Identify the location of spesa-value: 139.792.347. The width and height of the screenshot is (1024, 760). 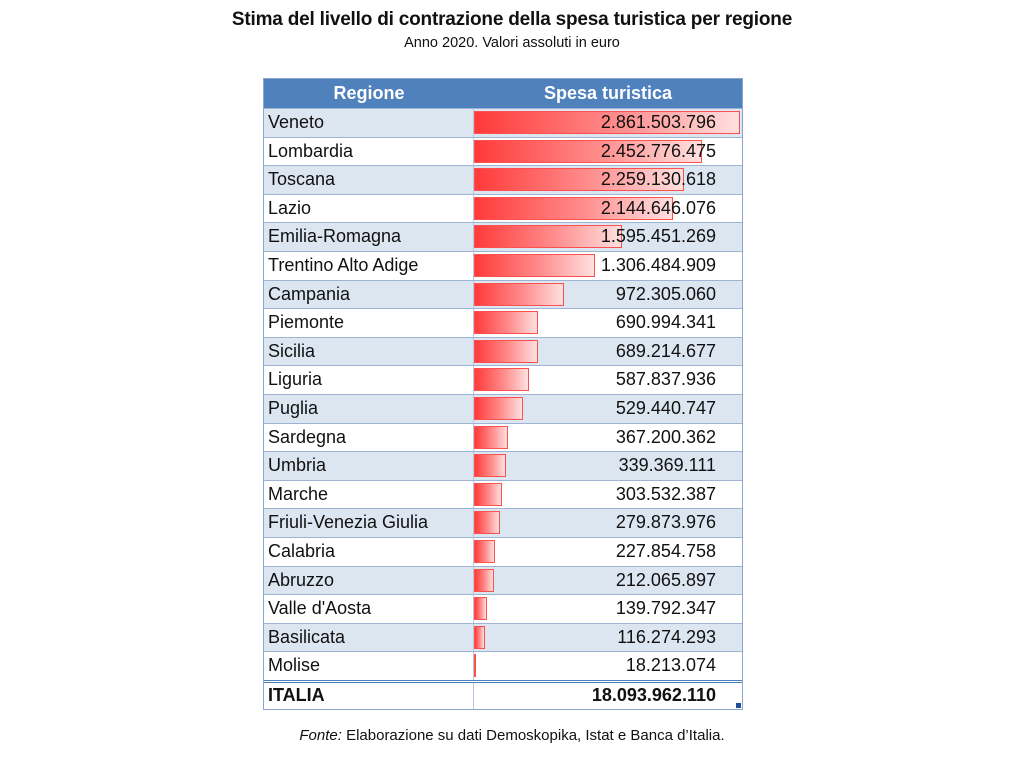
(665, 608).